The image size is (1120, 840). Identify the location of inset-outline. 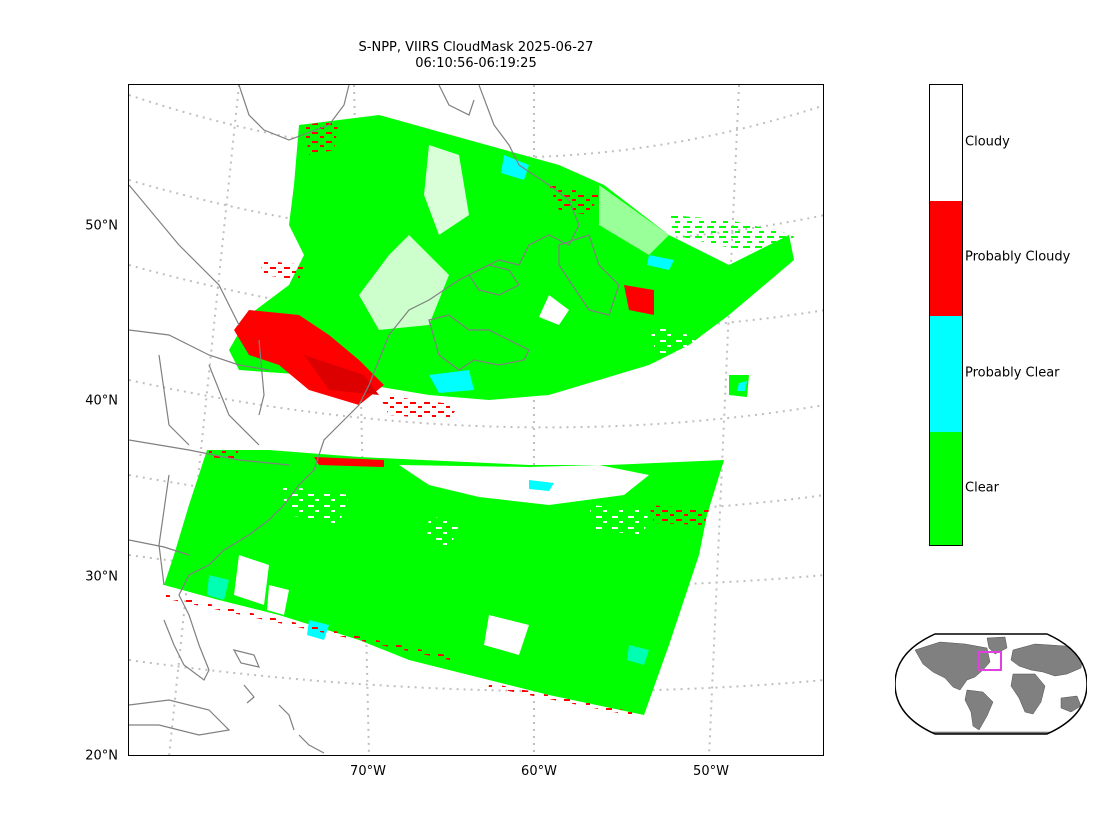
(991, 684).